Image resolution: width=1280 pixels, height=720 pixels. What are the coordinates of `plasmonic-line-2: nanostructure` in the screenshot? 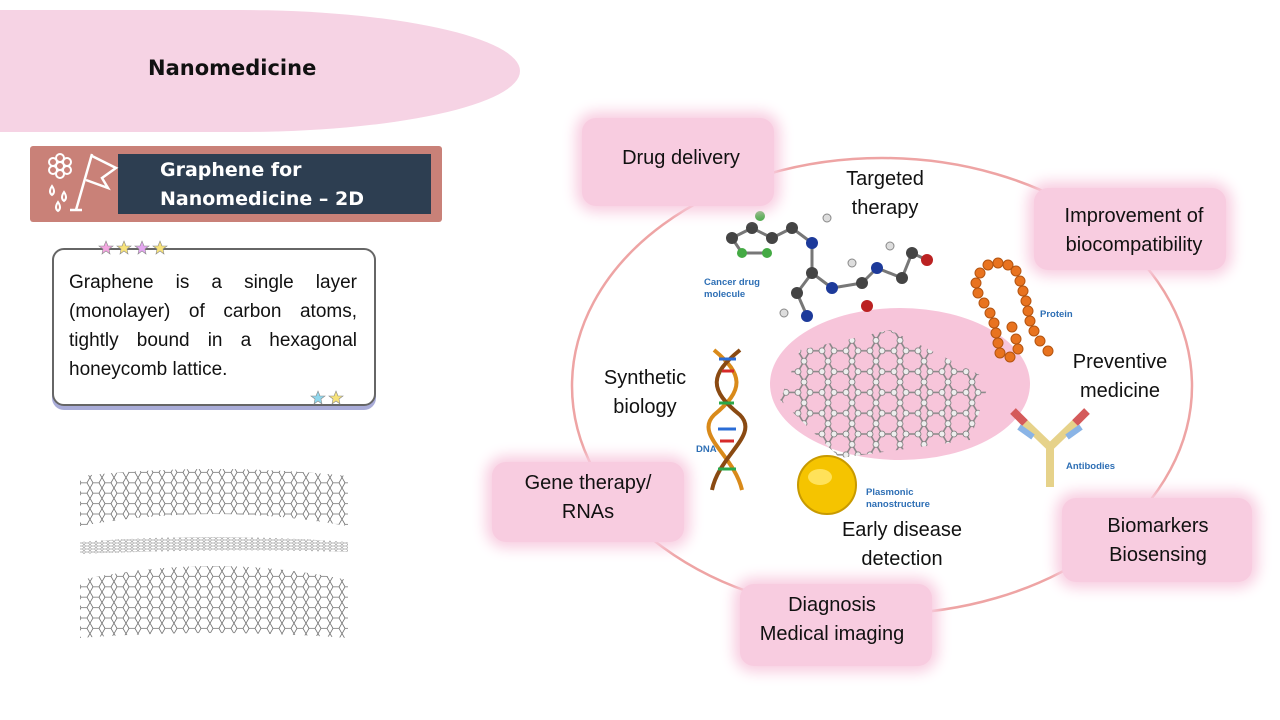 It's located at (898, 504).